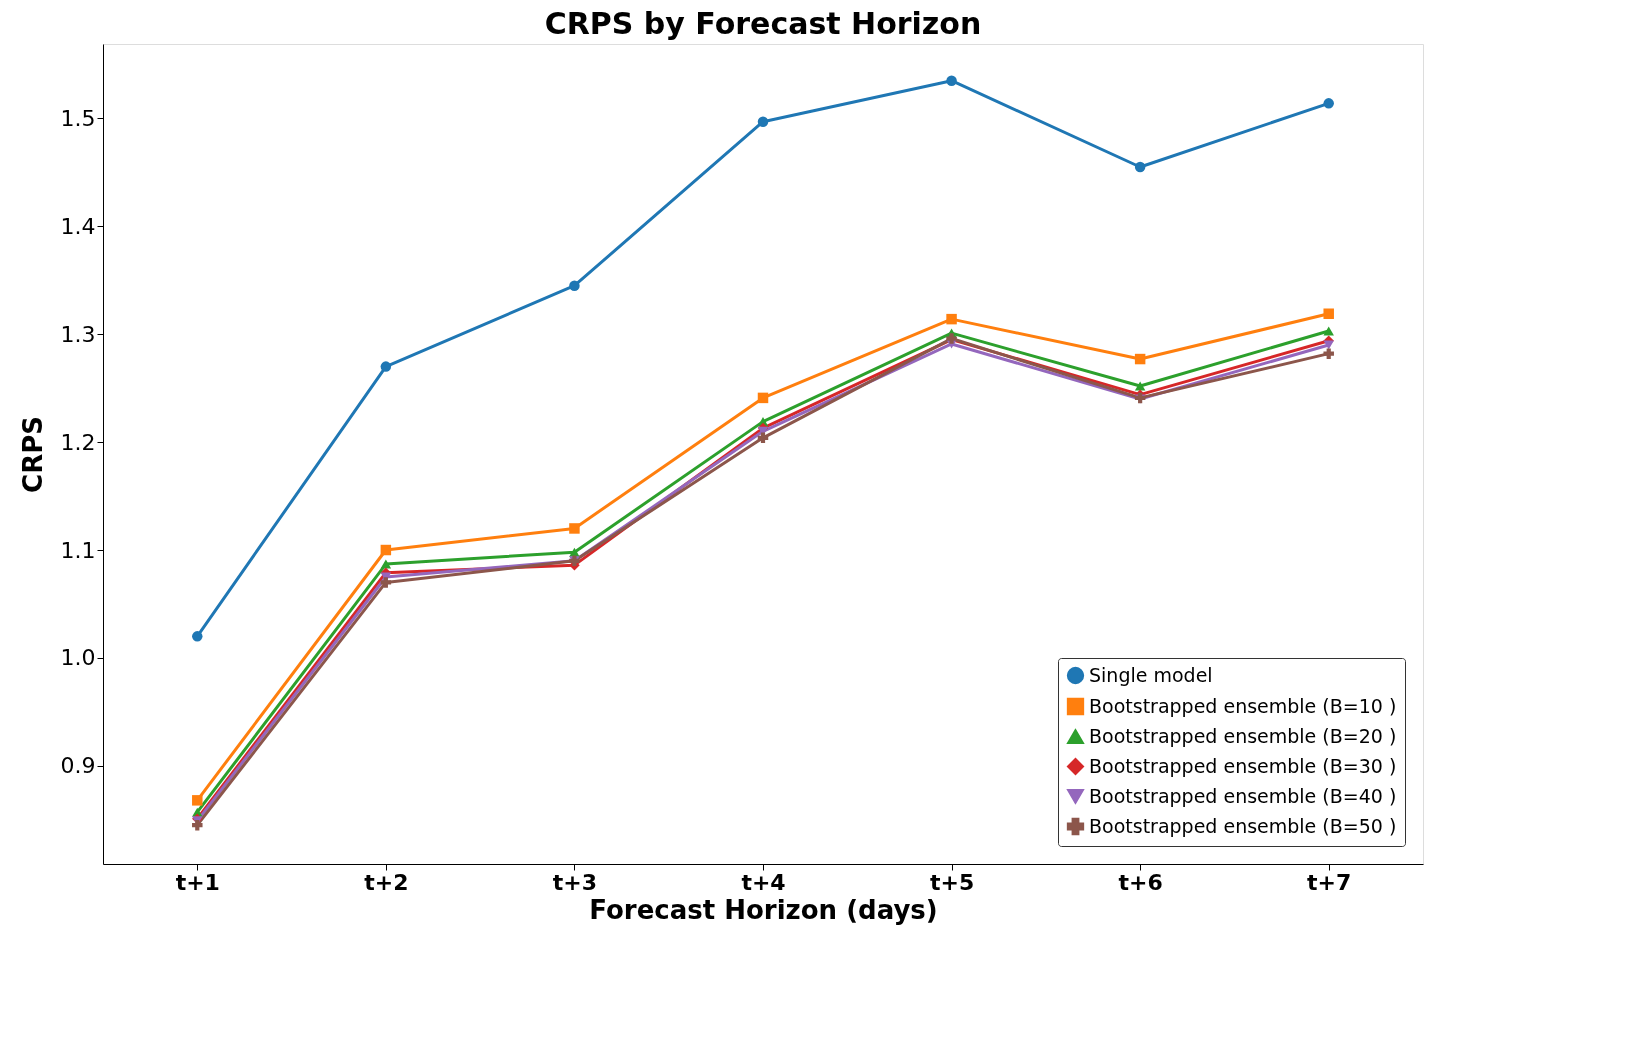  Describe the element at coordinates (78, 442) in the screenshot. I see `y-tick-label: 1.2` at that location.